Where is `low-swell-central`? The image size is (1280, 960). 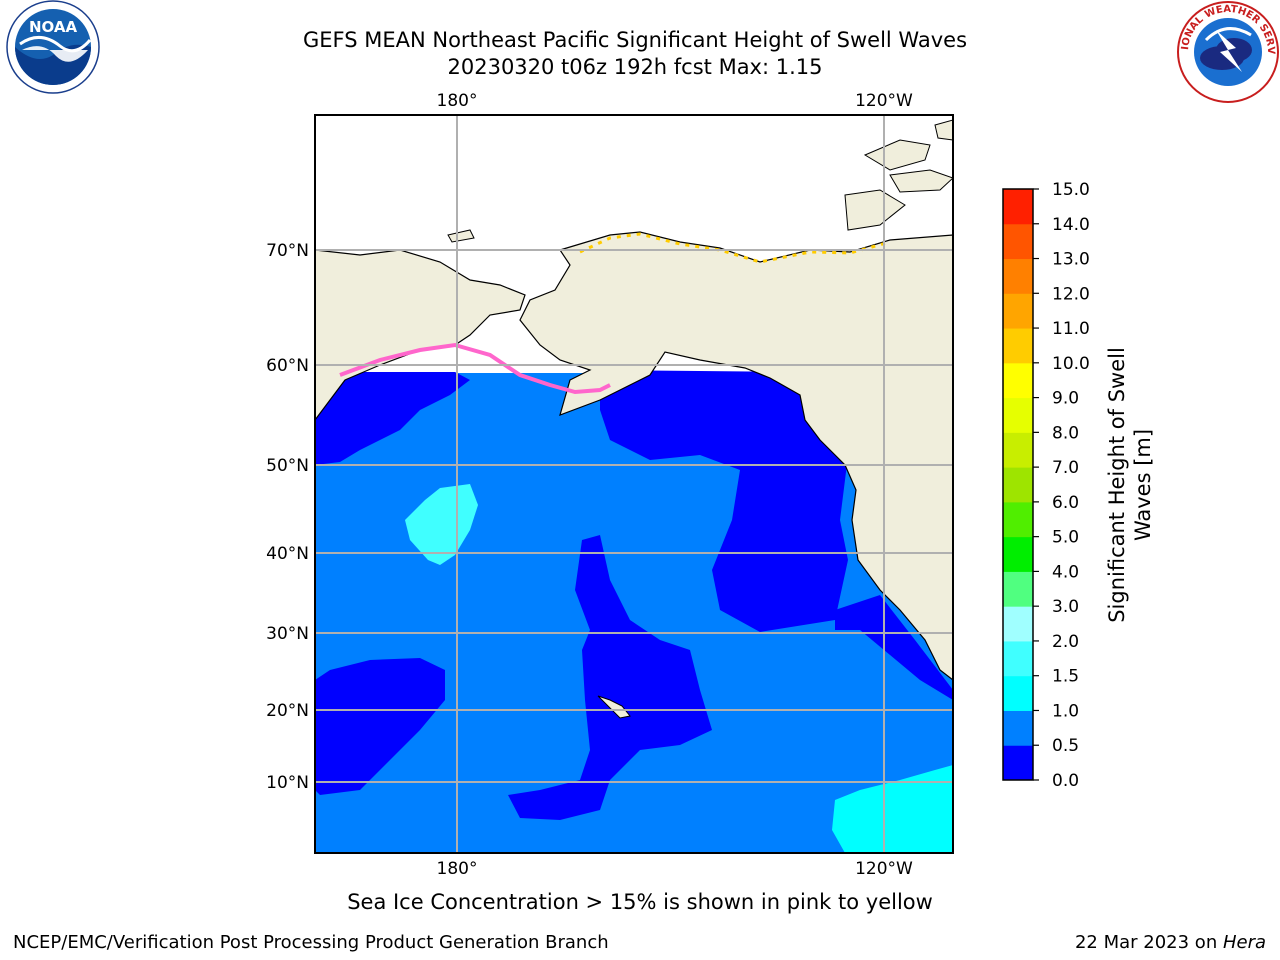
low-swell-central is located at coordinates (610, 677).